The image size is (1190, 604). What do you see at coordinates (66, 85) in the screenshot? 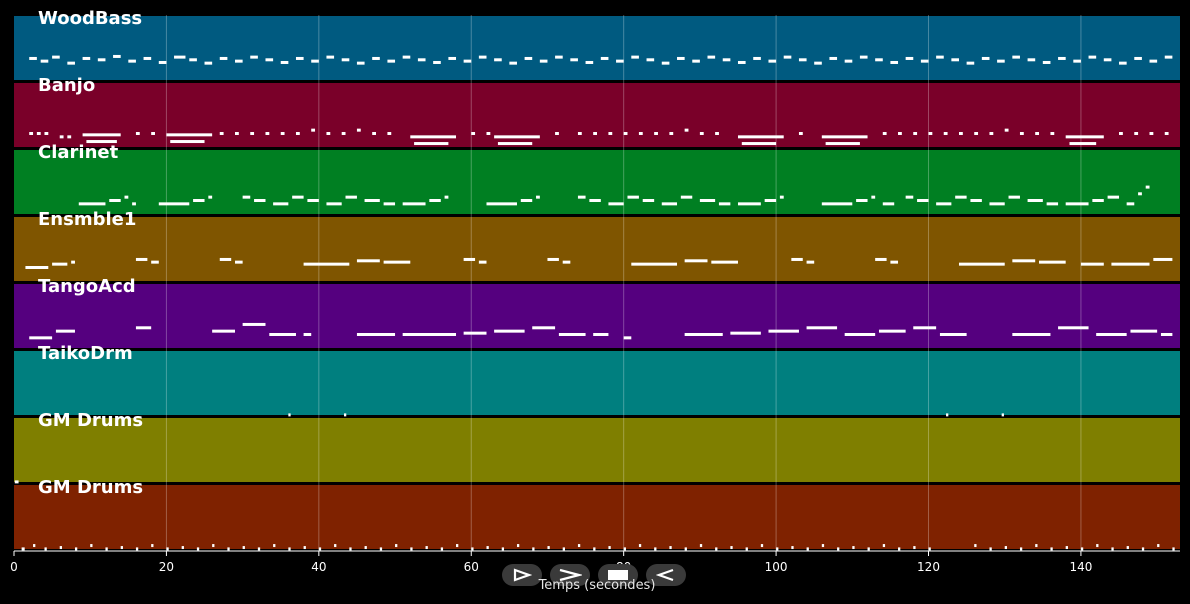
I see `track-label: Banjo` at bounding box center [66, 85].